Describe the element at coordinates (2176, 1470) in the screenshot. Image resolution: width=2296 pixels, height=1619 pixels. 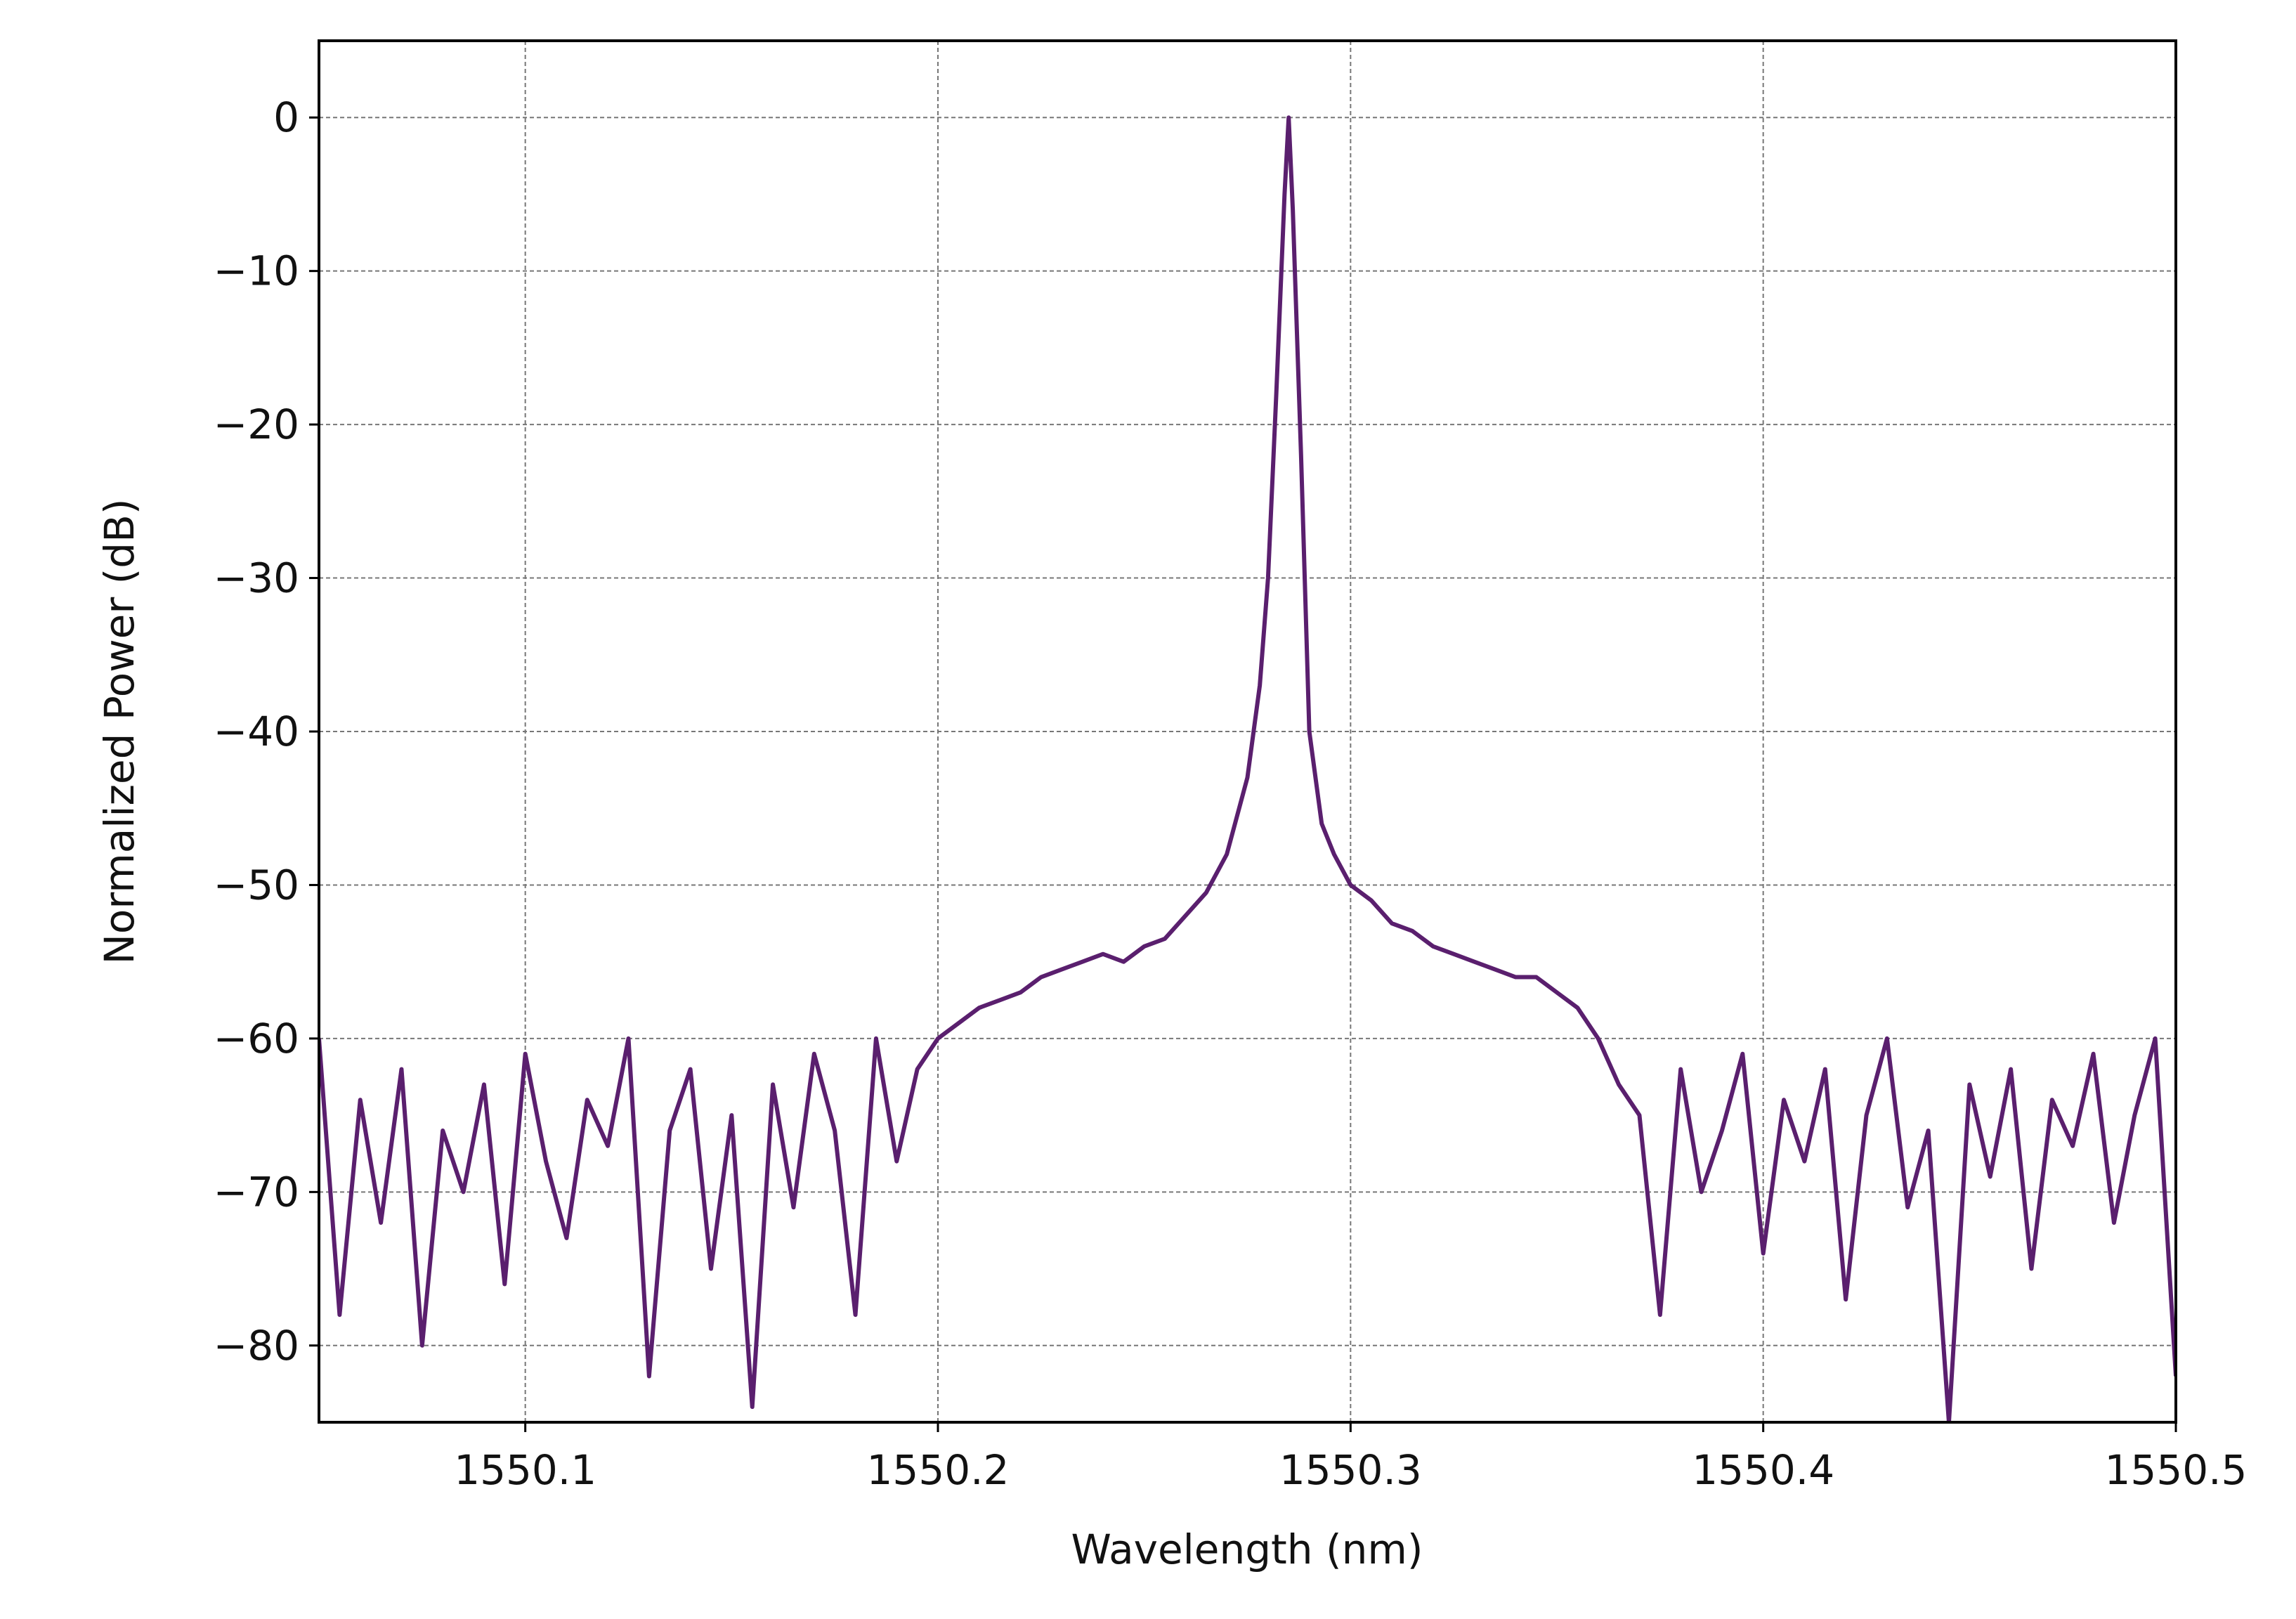
I see `x-tick-label: 1550.5` at that location.